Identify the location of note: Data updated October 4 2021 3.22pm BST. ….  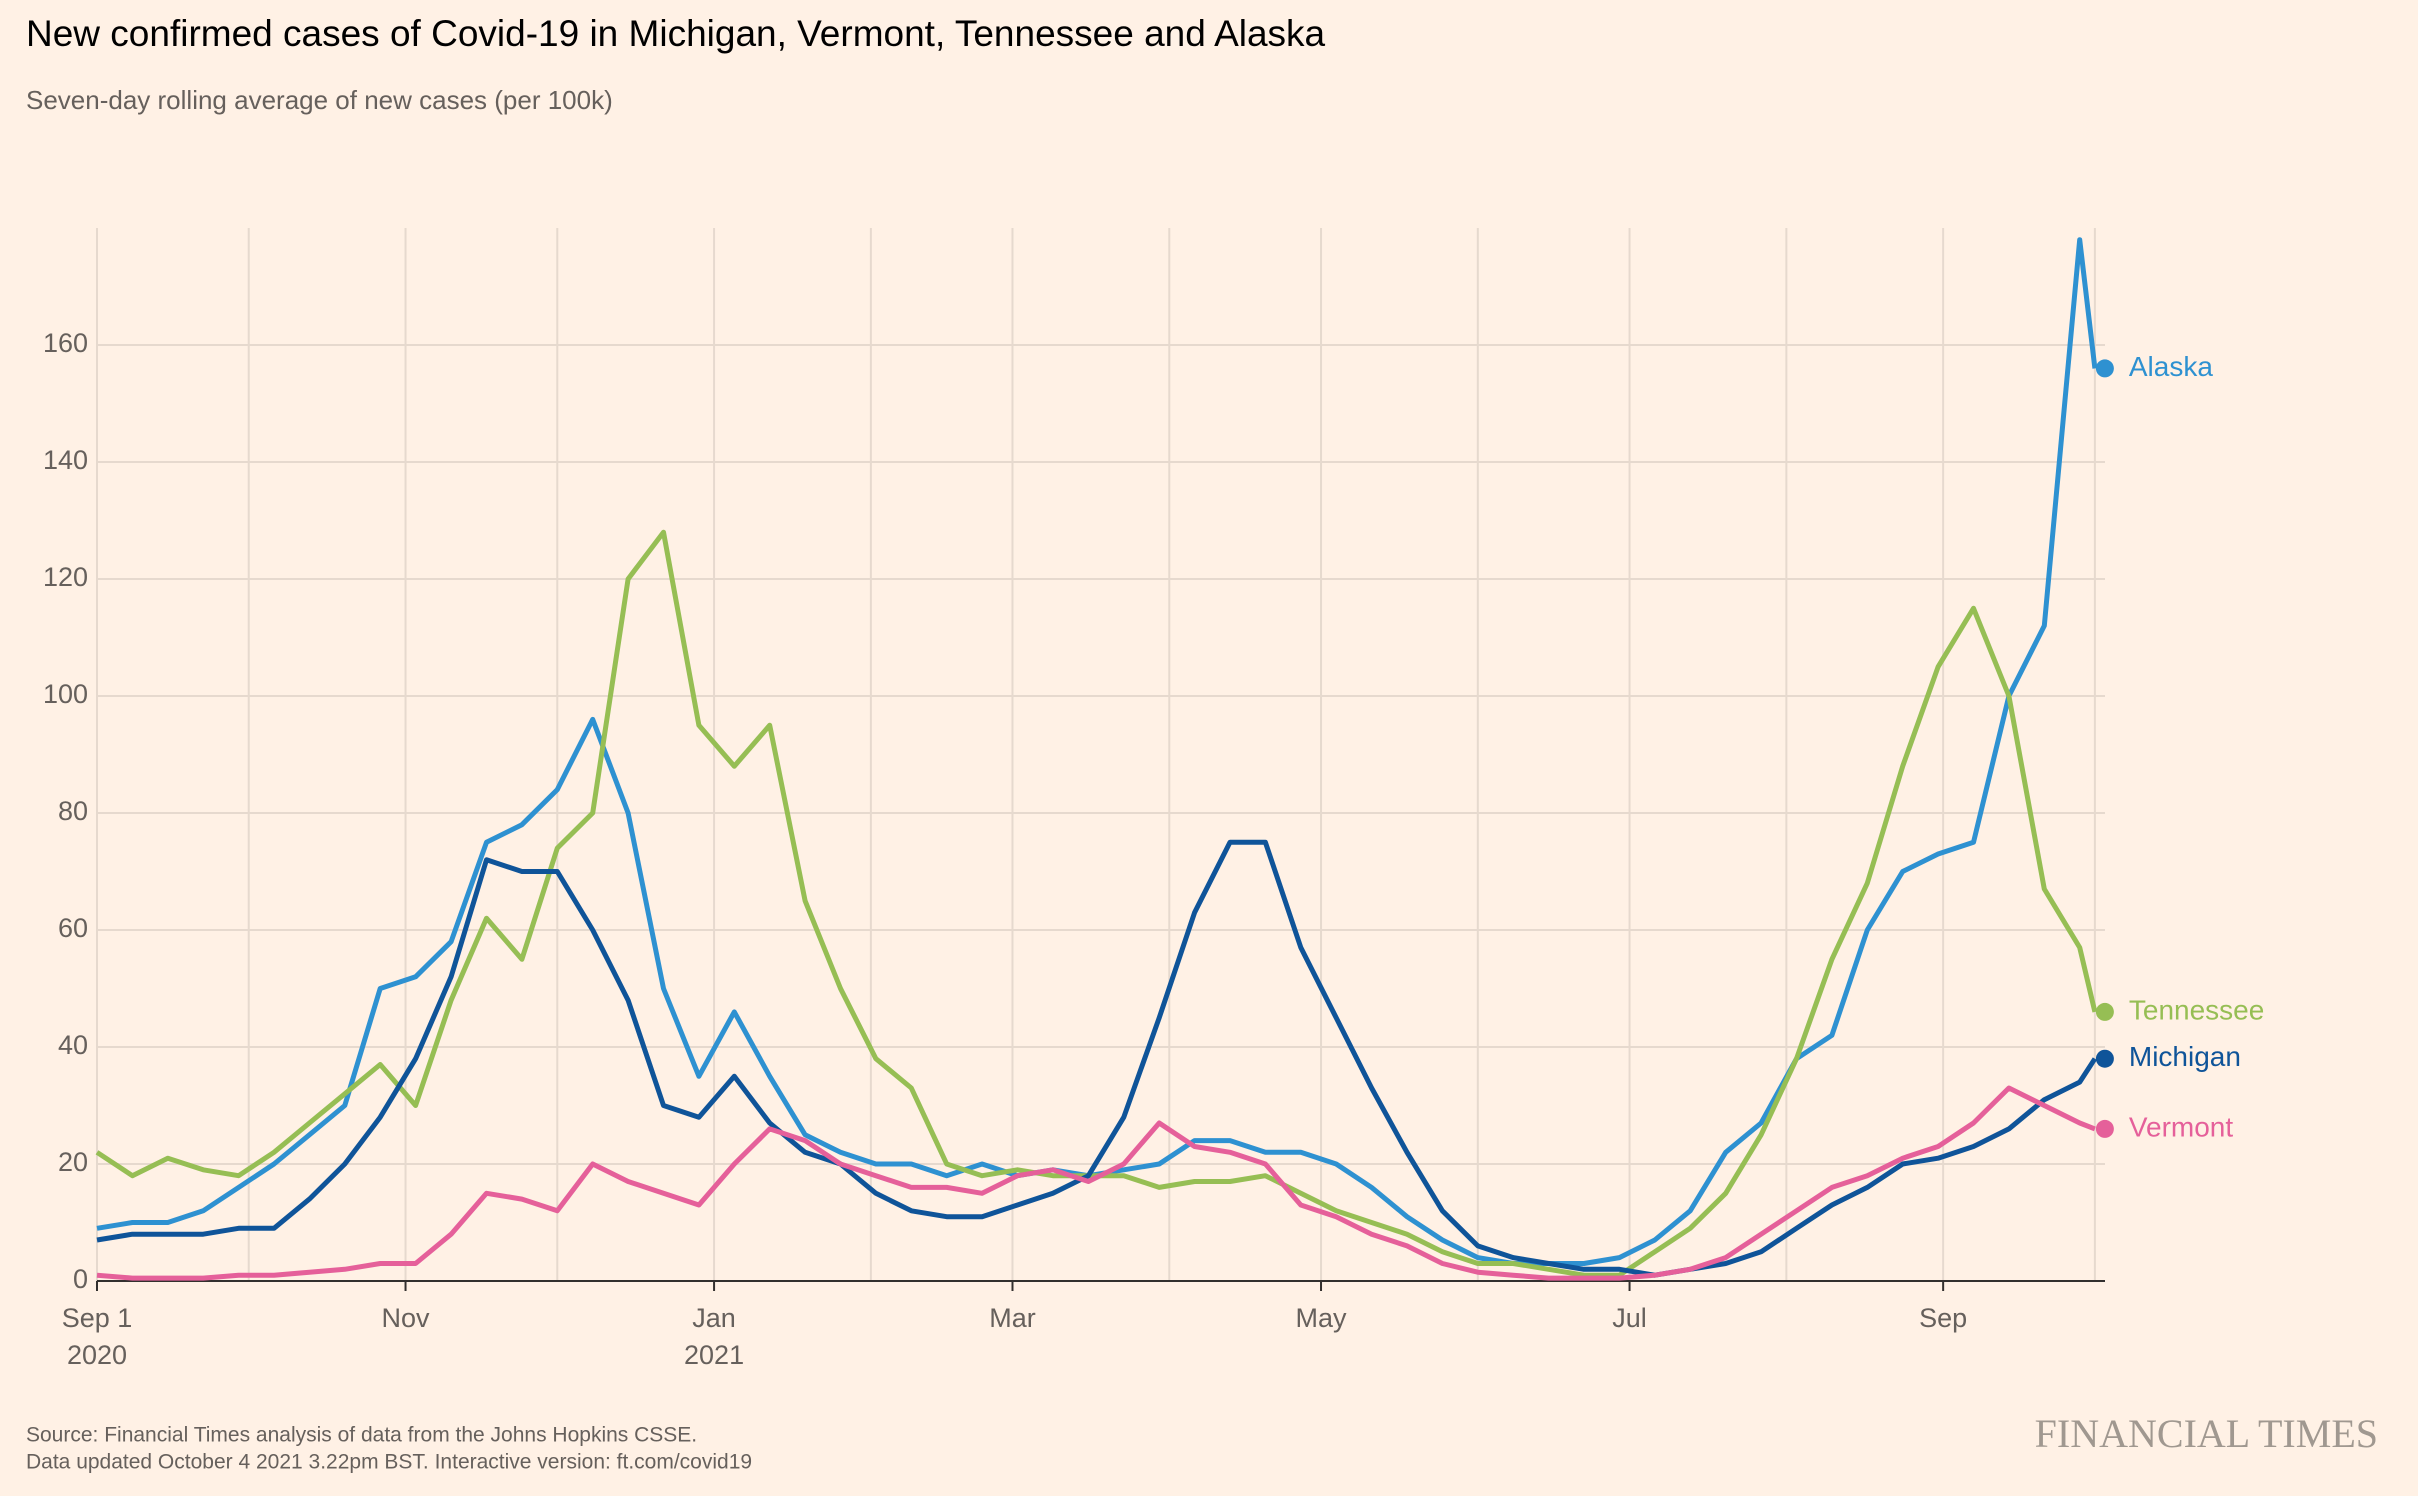
(389, 1462).